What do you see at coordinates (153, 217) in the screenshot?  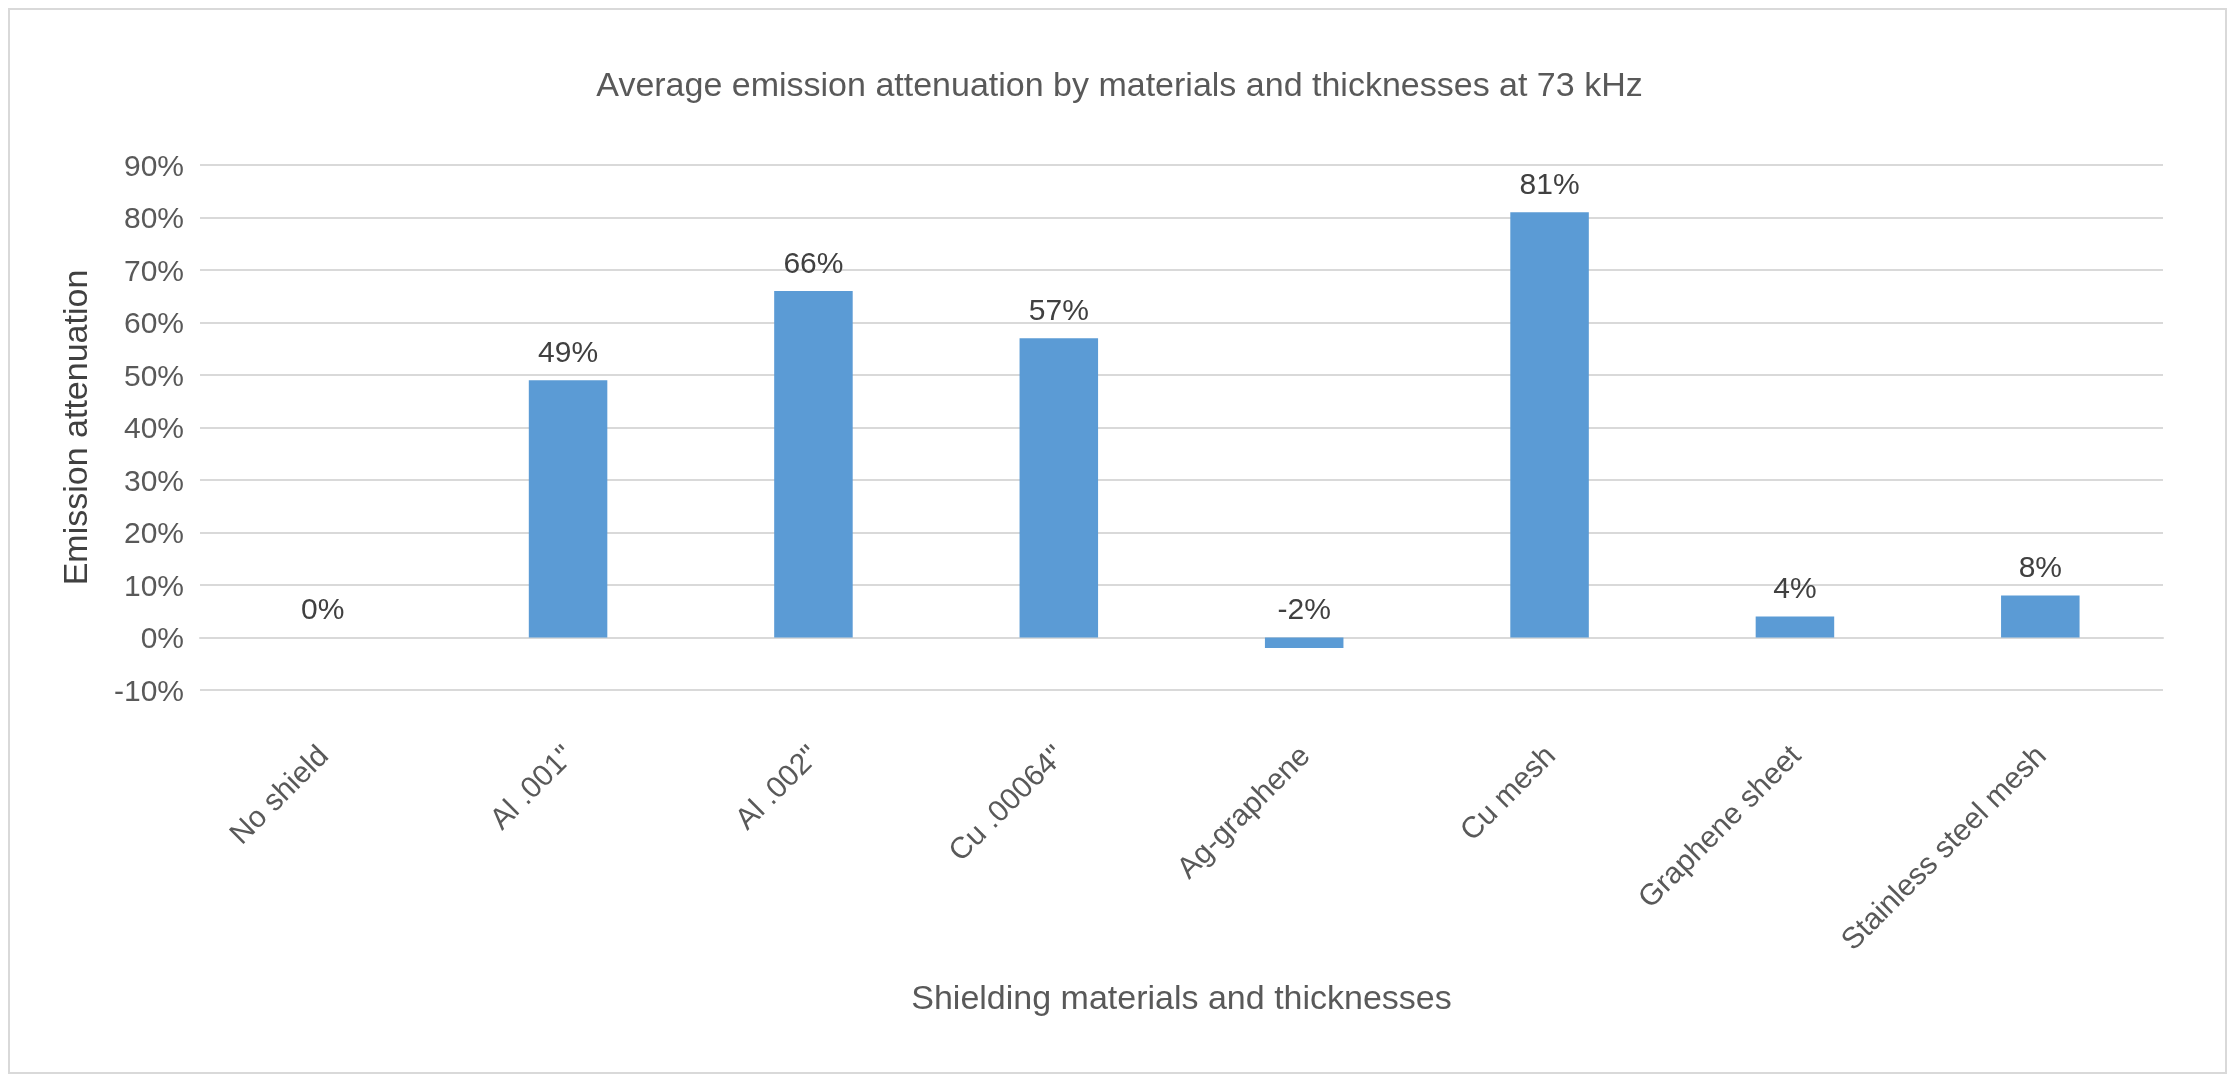 I see `y-tick-label: 80%` at bounding box center [153, 217].